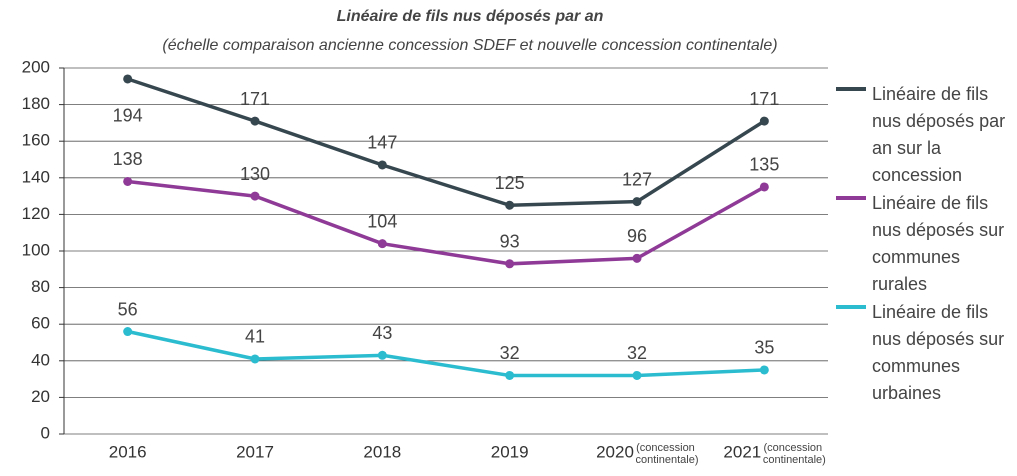 This screenshot has height=476, width=1017. I want to click on y-tick-label: 120, so click(36, 213).